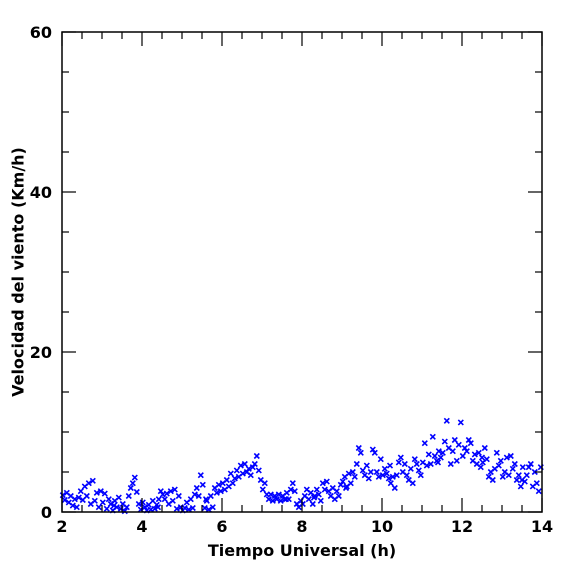 The width and height of the screenshot is (574, 574). What do you see at coordinates (41, 192) in the screenshot?
I see `y-tick-label: 40` at bounding box center [41, 192].